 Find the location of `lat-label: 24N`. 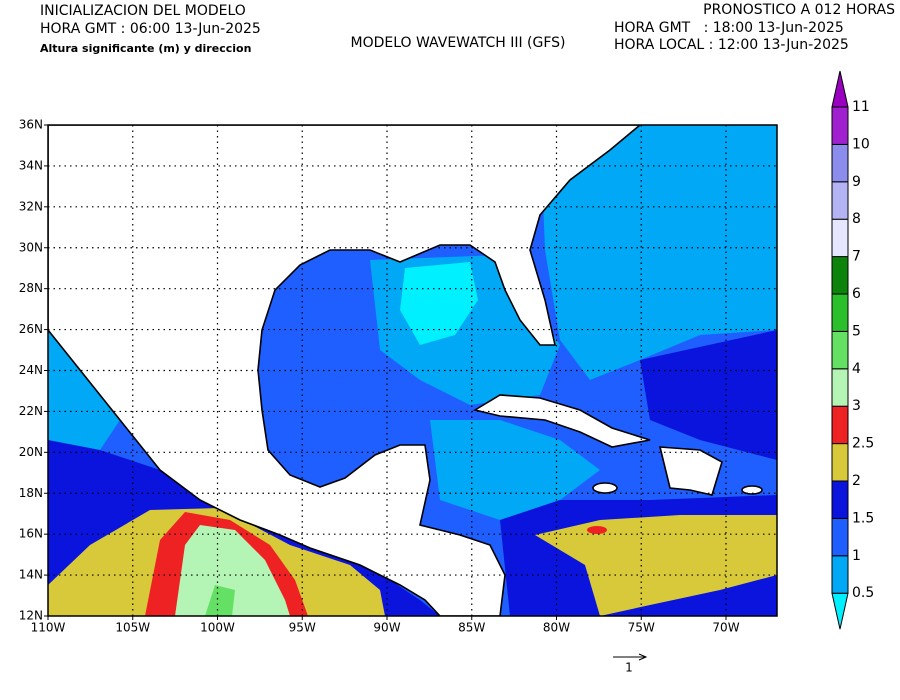

lat-label: 24N is located at coordinates (31, 370).